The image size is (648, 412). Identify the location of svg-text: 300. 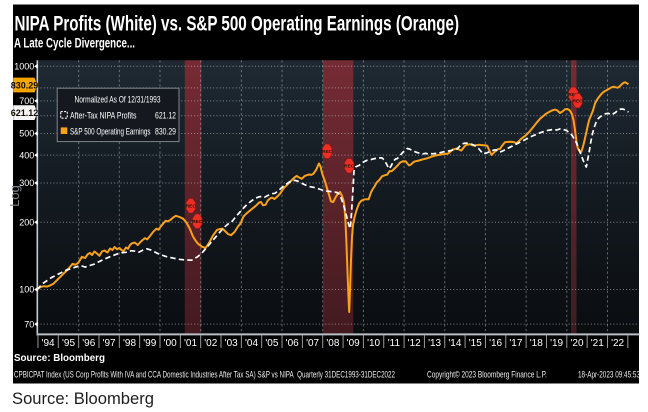
(26, 183).